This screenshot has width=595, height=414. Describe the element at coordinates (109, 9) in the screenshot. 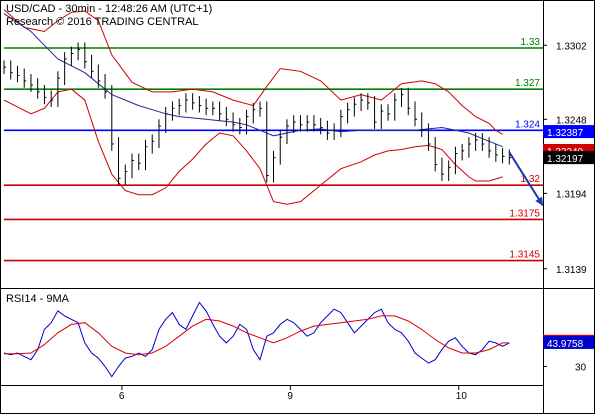

I see `chart-title: USD/CAD - 30min - 12:48:26 AM (UTC+1)` at that location.